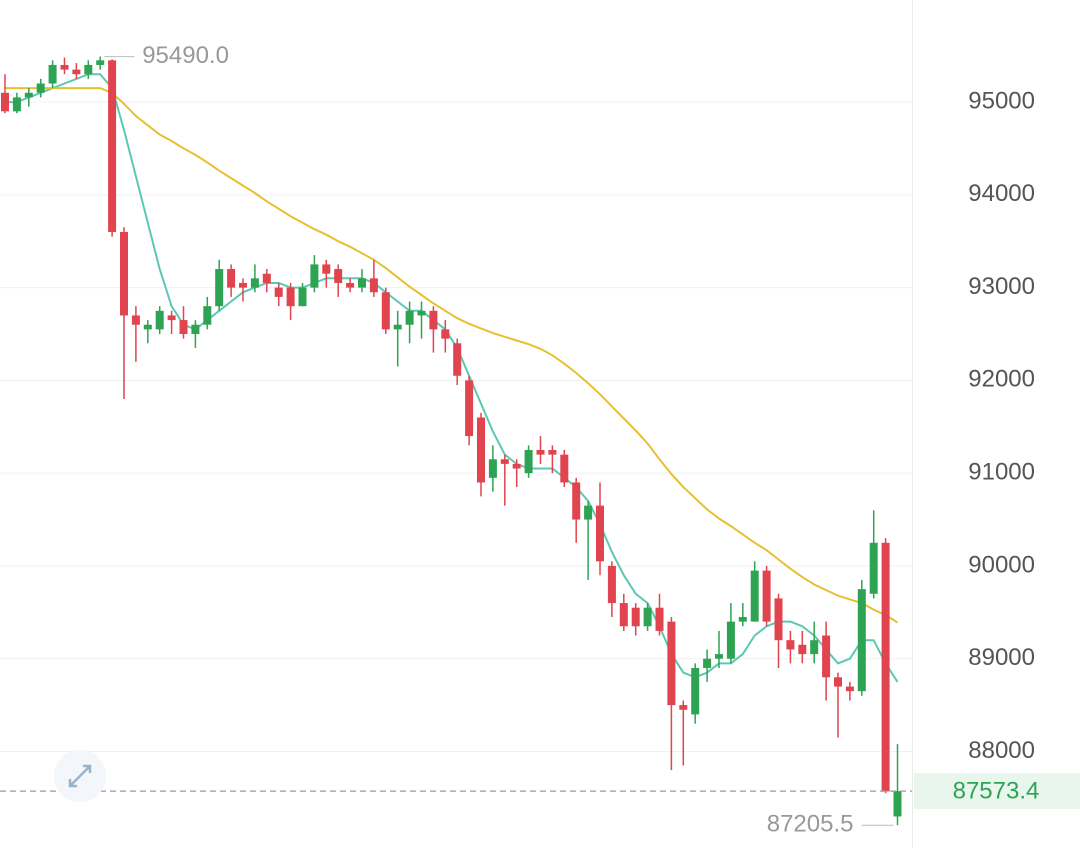 The width and height of the screenshot is (1080, 848). Describe the element at coordinates (1001, 564) in the screenshot. I see `y-tick-label: 90000` at that location.